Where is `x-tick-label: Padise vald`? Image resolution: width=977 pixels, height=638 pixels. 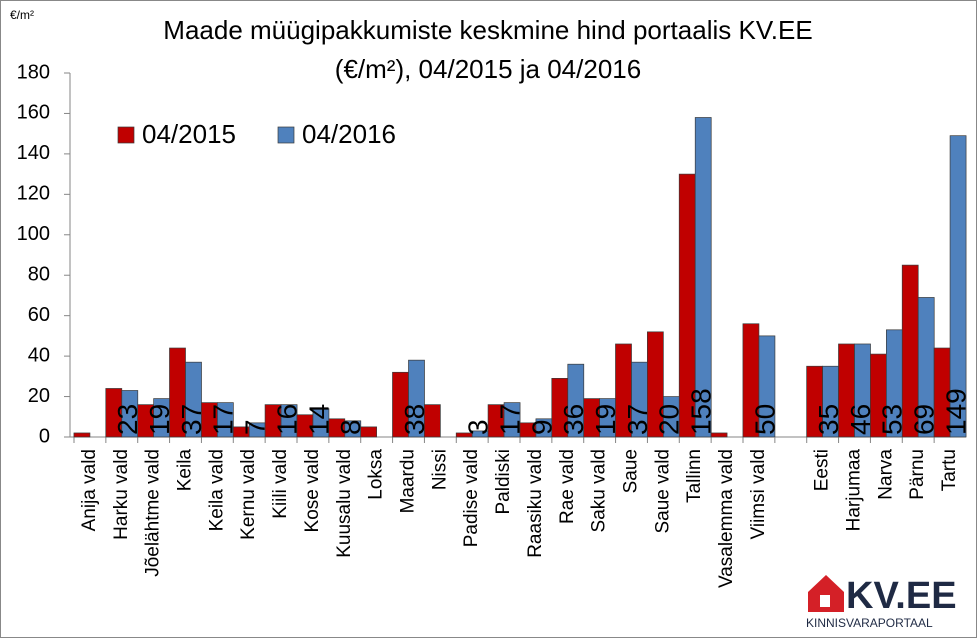
x-tick-label: Padise vald is located at coordinates (471, 498).